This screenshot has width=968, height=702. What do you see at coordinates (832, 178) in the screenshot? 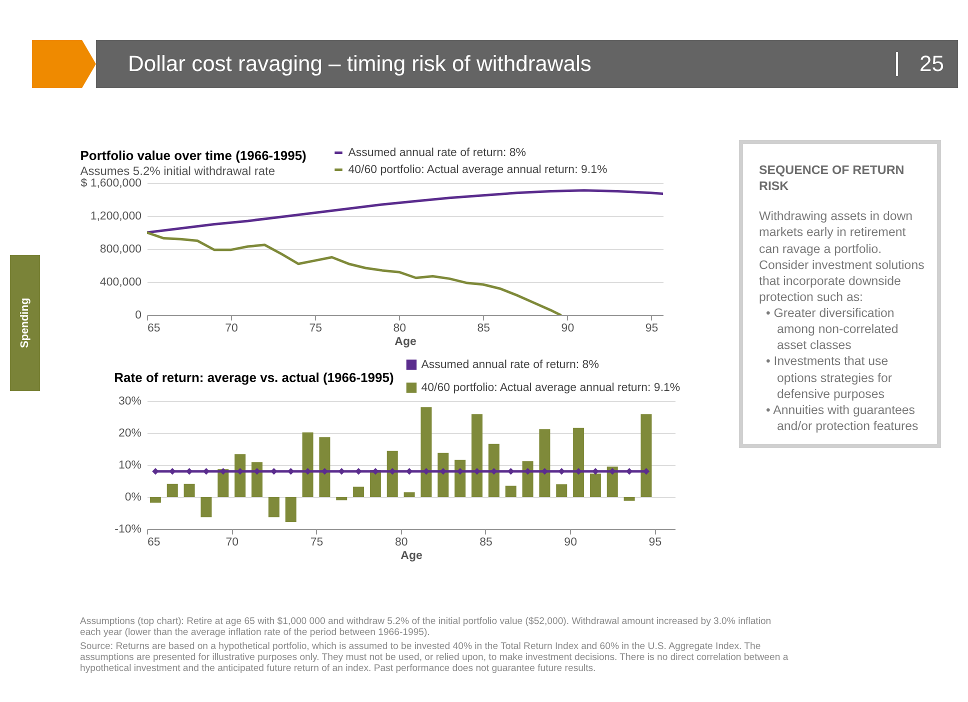
I see `text: SEQUENCE OF RETURN RISK` at bounding box center [832, 178].